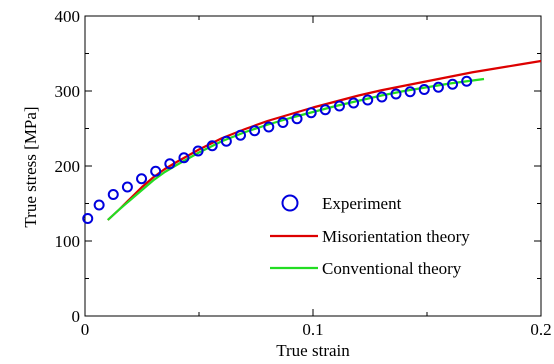 The width and height of the screenshot is (554, 364). I want to click on y-tick-label: 200, so click(68, 166).